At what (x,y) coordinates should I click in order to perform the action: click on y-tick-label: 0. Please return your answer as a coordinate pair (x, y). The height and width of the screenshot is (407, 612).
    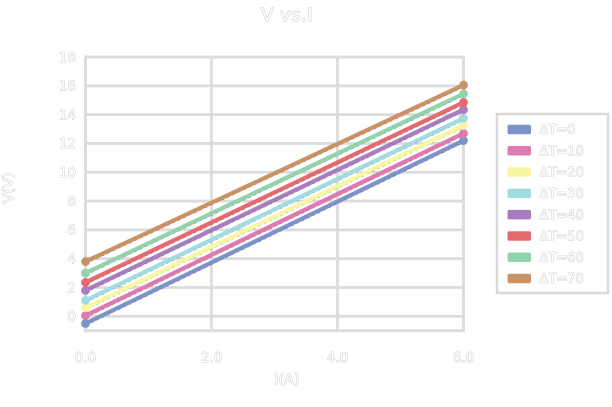
    Looking at the image, I should click on (71, 317).